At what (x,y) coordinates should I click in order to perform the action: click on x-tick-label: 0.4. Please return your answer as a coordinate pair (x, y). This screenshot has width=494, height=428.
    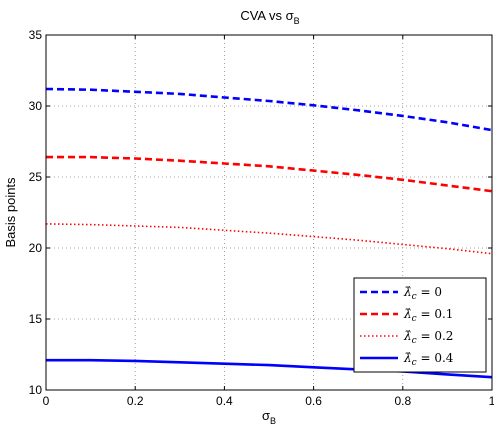
    Looking at the image, I should click on (224, 401).